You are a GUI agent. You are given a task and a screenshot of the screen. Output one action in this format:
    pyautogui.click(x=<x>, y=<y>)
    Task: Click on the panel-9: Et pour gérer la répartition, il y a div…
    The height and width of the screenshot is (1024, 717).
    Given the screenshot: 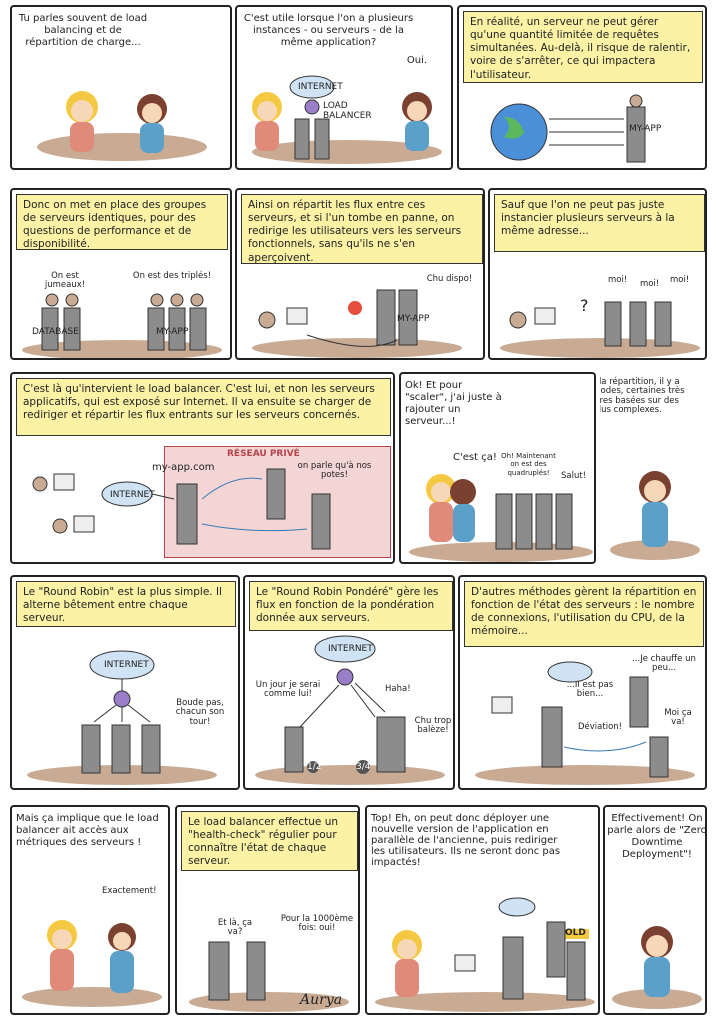 What is the action you would take?
    pyautogui.click(x=653, y=468)
    